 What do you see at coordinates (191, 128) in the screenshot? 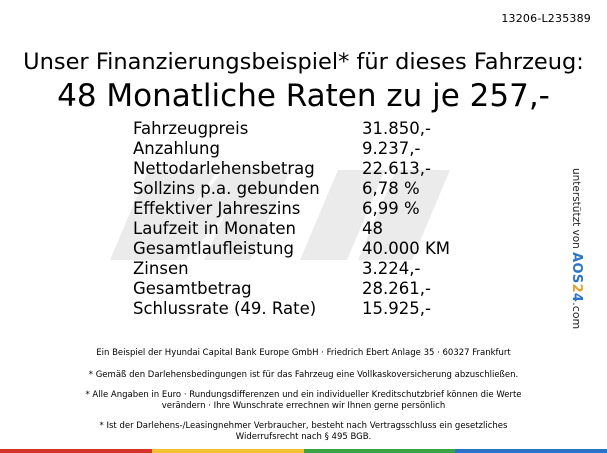
I see `finance-row-label: Fahrzeugpreis` at bounding box center [191, 128].